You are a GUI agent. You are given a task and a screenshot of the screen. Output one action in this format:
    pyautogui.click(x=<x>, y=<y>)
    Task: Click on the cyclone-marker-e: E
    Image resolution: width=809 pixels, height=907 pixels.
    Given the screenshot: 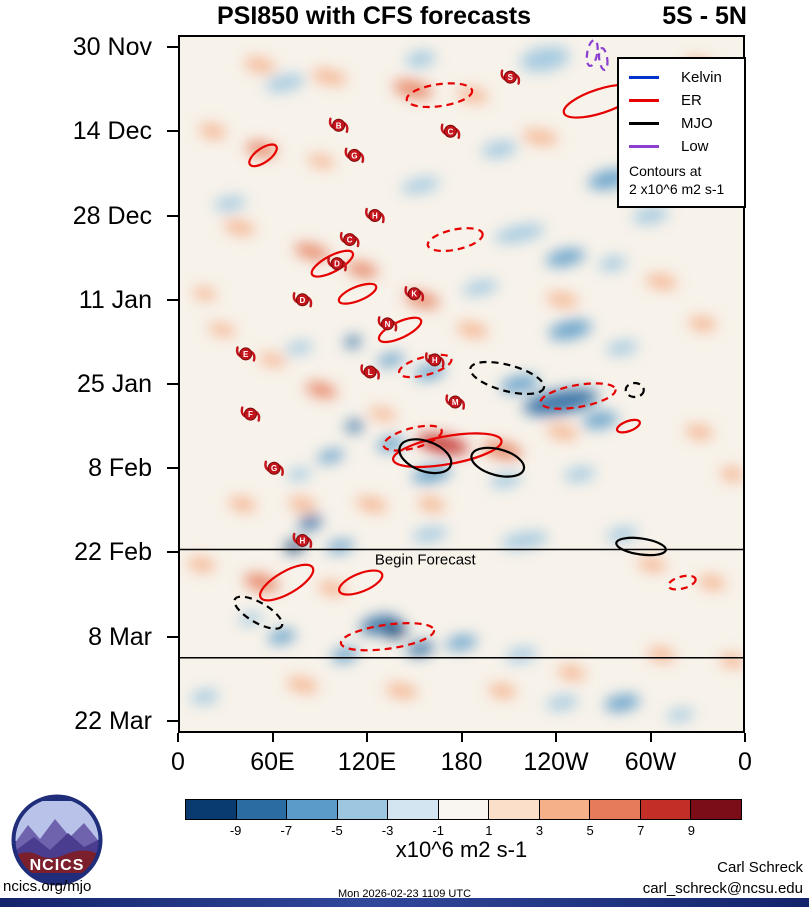 What is the action you would take?
    pyautogui.click(x=245, y=354)
    